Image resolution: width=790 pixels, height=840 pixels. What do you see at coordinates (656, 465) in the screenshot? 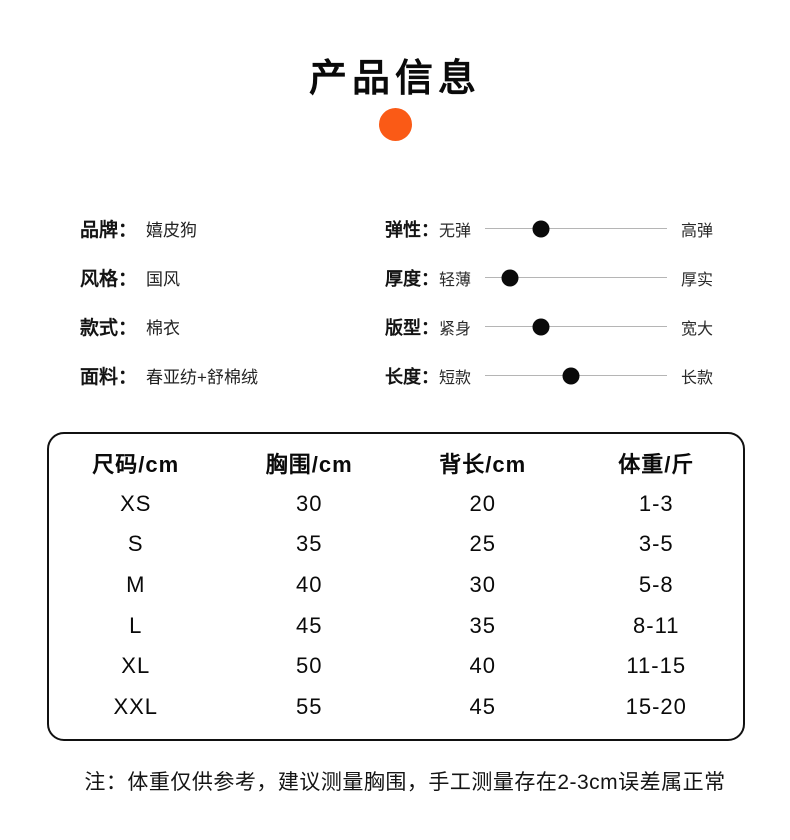
I see `size-table-header-weight: 体重/斤` at bounding box center [656, 465].